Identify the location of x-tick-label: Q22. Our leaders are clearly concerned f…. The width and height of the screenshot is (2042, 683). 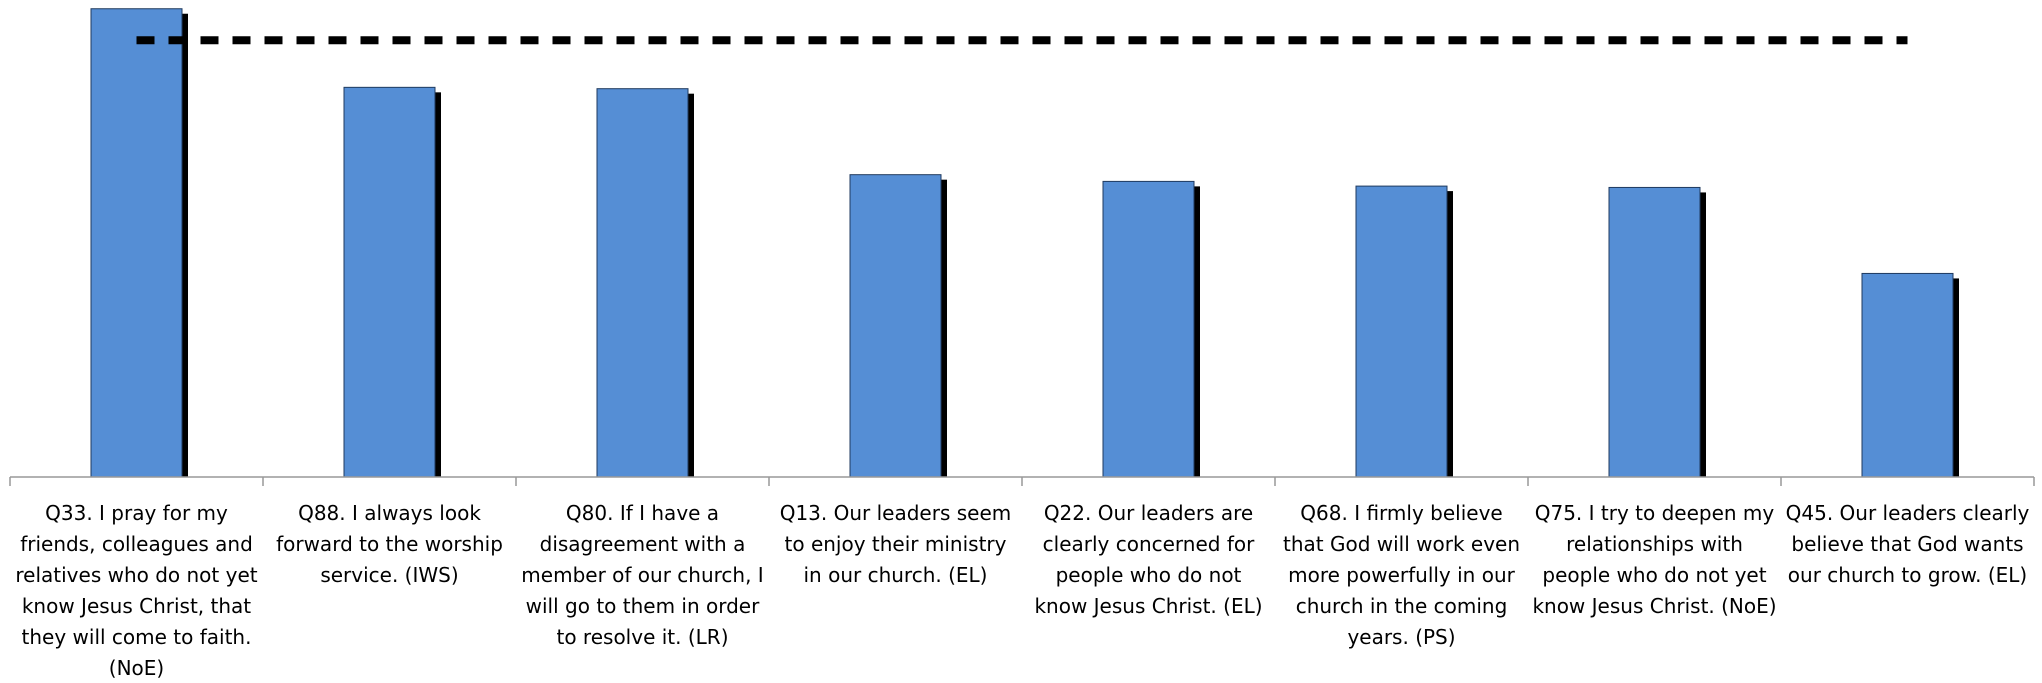
(1148, 559).